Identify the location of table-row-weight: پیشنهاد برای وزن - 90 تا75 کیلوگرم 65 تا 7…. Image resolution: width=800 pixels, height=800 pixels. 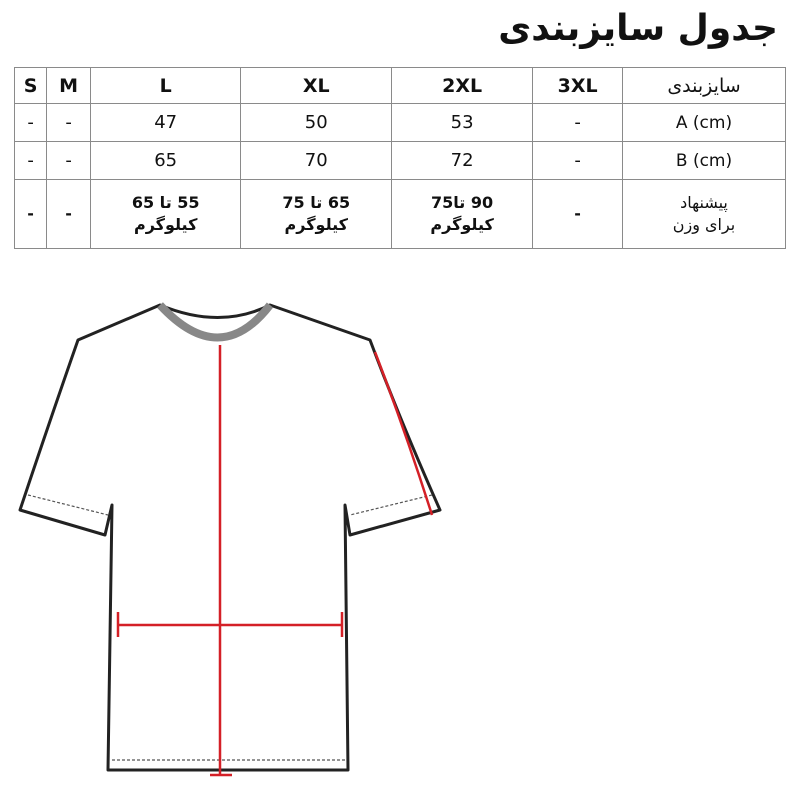
(399, 214).